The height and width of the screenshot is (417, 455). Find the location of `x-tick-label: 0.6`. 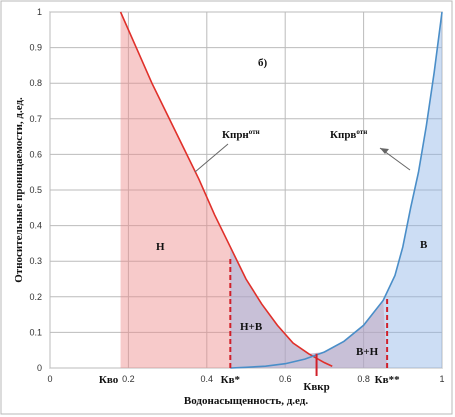

x-tick-label: 0.6 is located at coordinates (285, 379).